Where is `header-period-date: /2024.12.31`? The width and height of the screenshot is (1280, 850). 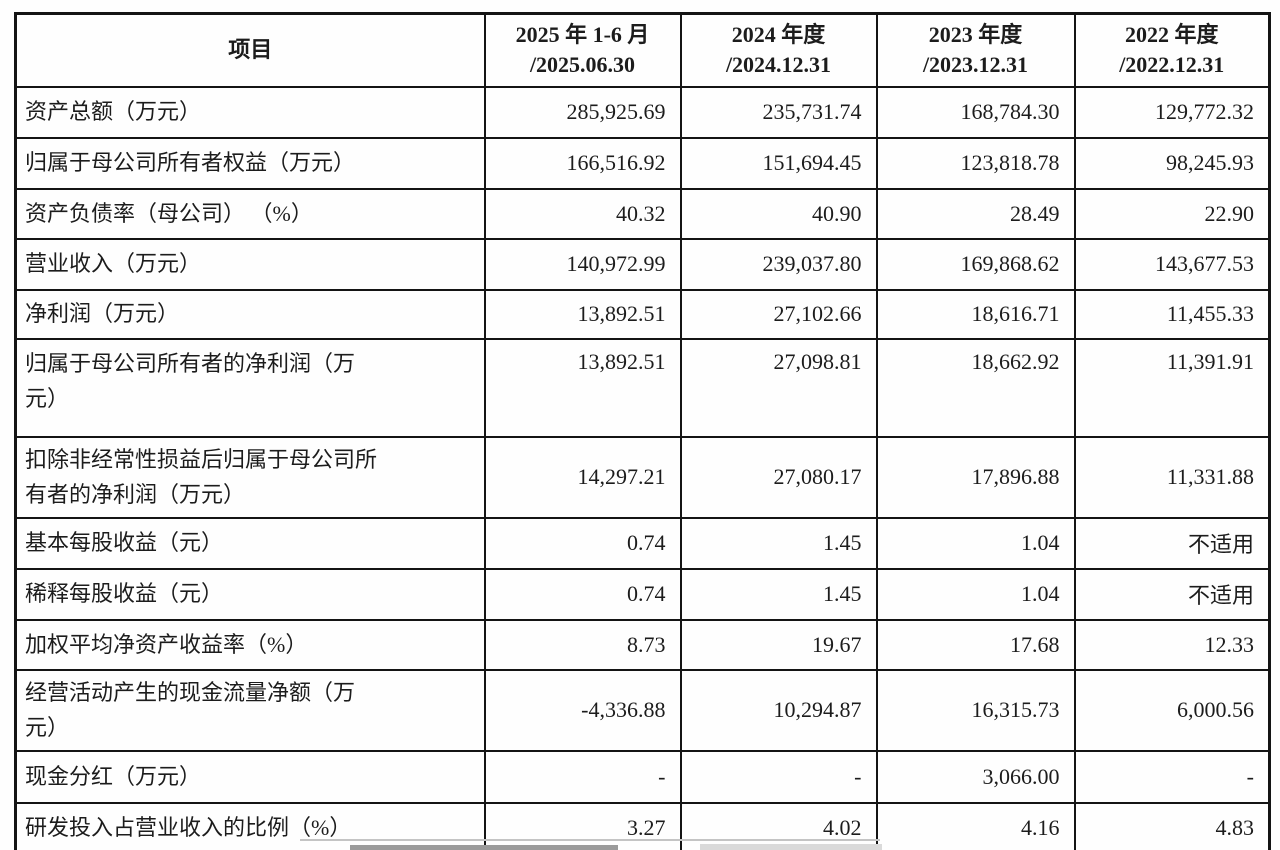
header-period-date: /2024.12.31 is located at coordinates (778, 65).